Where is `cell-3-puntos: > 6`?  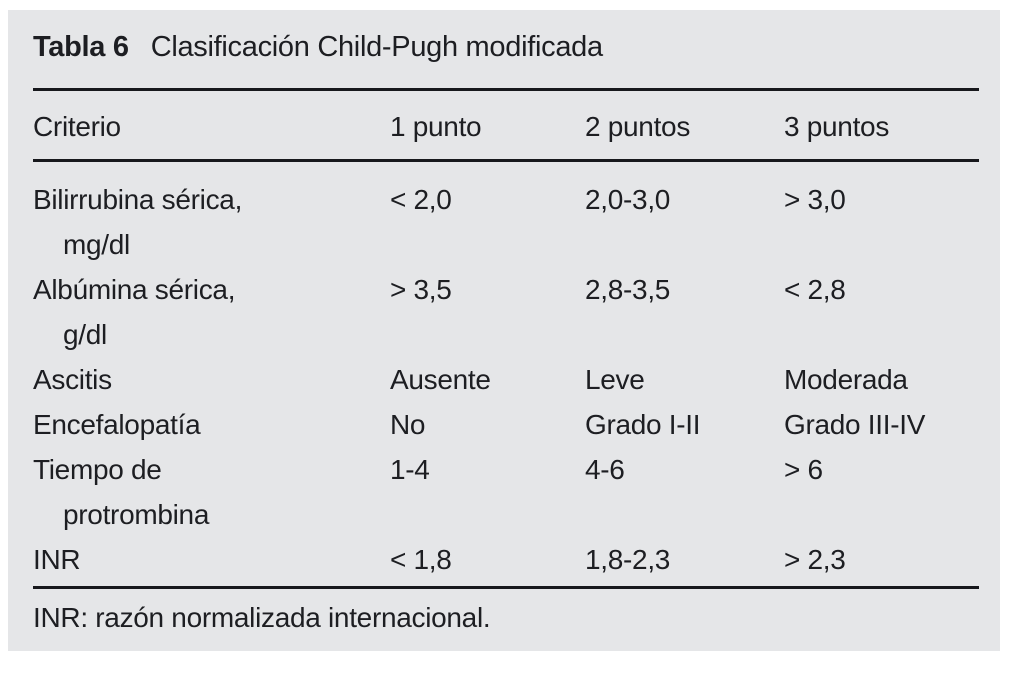
cell-3-puntos: > 6 is located at coordinates (803, 469).